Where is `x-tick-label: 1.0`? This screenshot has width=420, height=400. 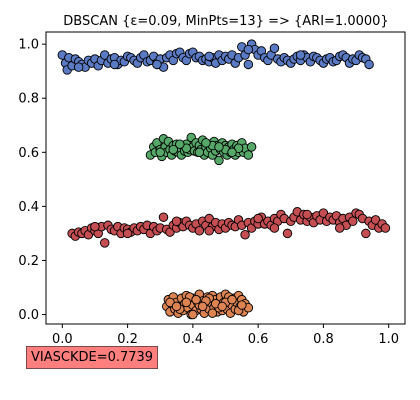
x-tick-label: 1.0 is located at coordinates (388, 339).